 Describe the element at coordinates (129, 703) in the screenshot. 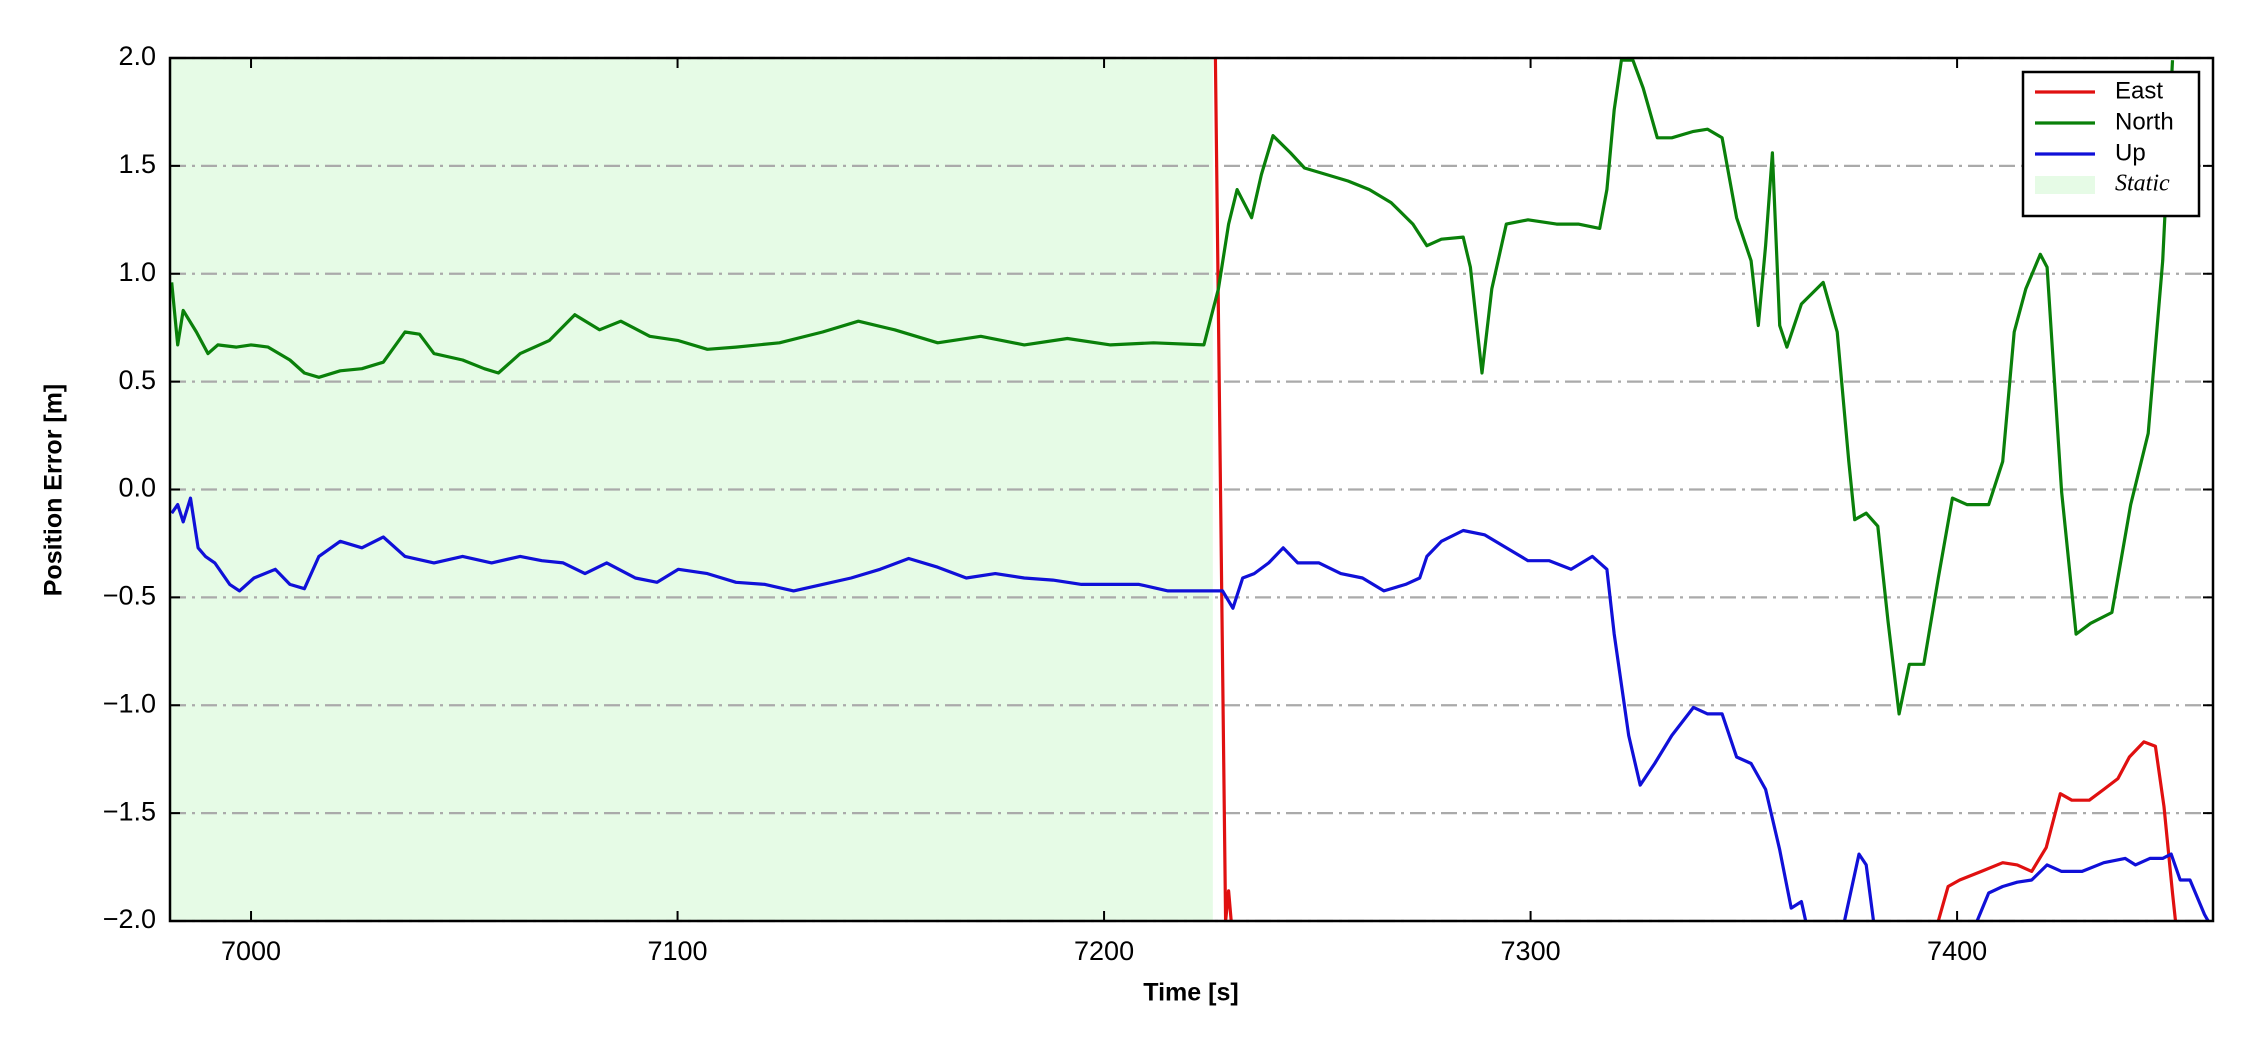

I see `y-tick-label: −1.0` at that location.